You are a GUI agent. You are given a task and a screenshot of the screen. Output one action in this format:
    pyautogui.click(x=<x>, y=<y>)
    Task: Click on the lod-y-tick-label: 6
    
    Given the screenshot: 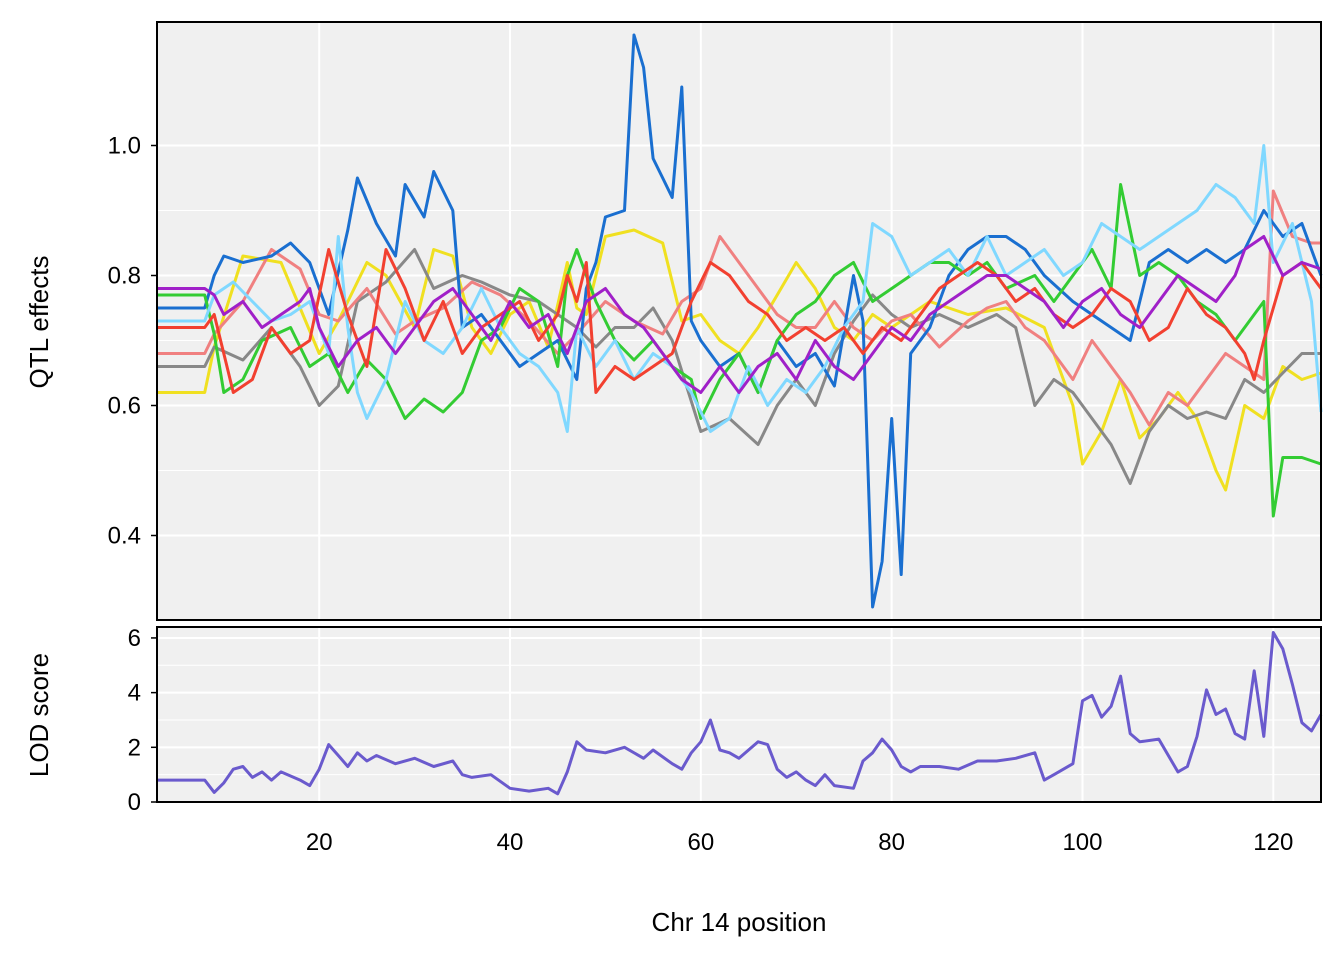 What is the action you would take?
    pyautogui.click(x=134, y=638)
    